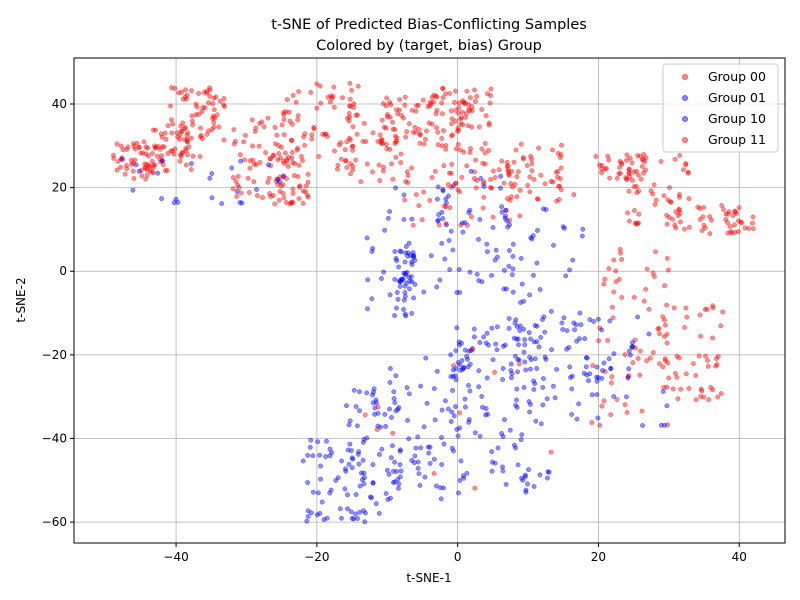 Image resolution: width=800 pixels, height=600 pixels. I want to click on x-tick-label: 40, so click(739, 557).